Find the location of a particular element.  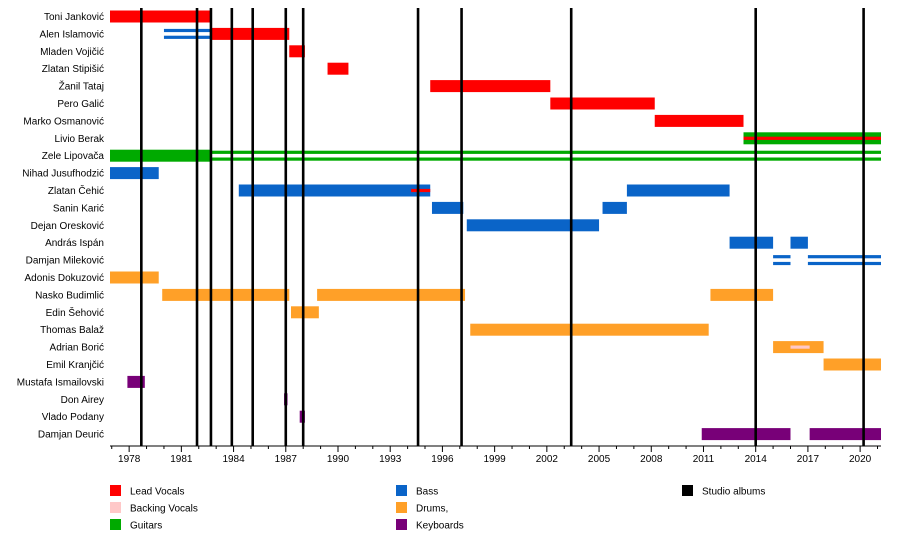

legend-item-drums: Drums, is located at coordinates (422, 508).